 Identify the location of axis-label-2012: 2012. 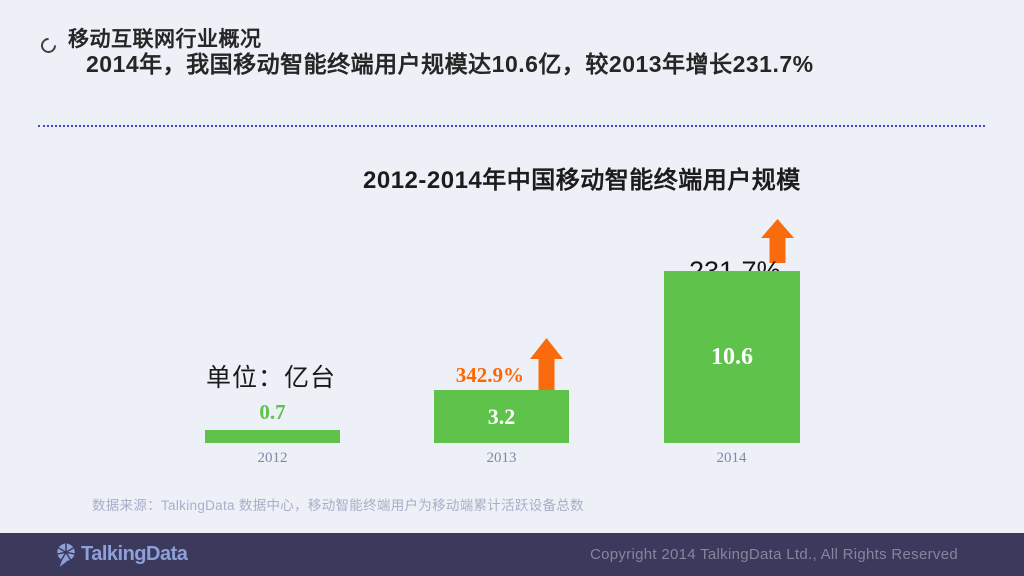
(272, 458).